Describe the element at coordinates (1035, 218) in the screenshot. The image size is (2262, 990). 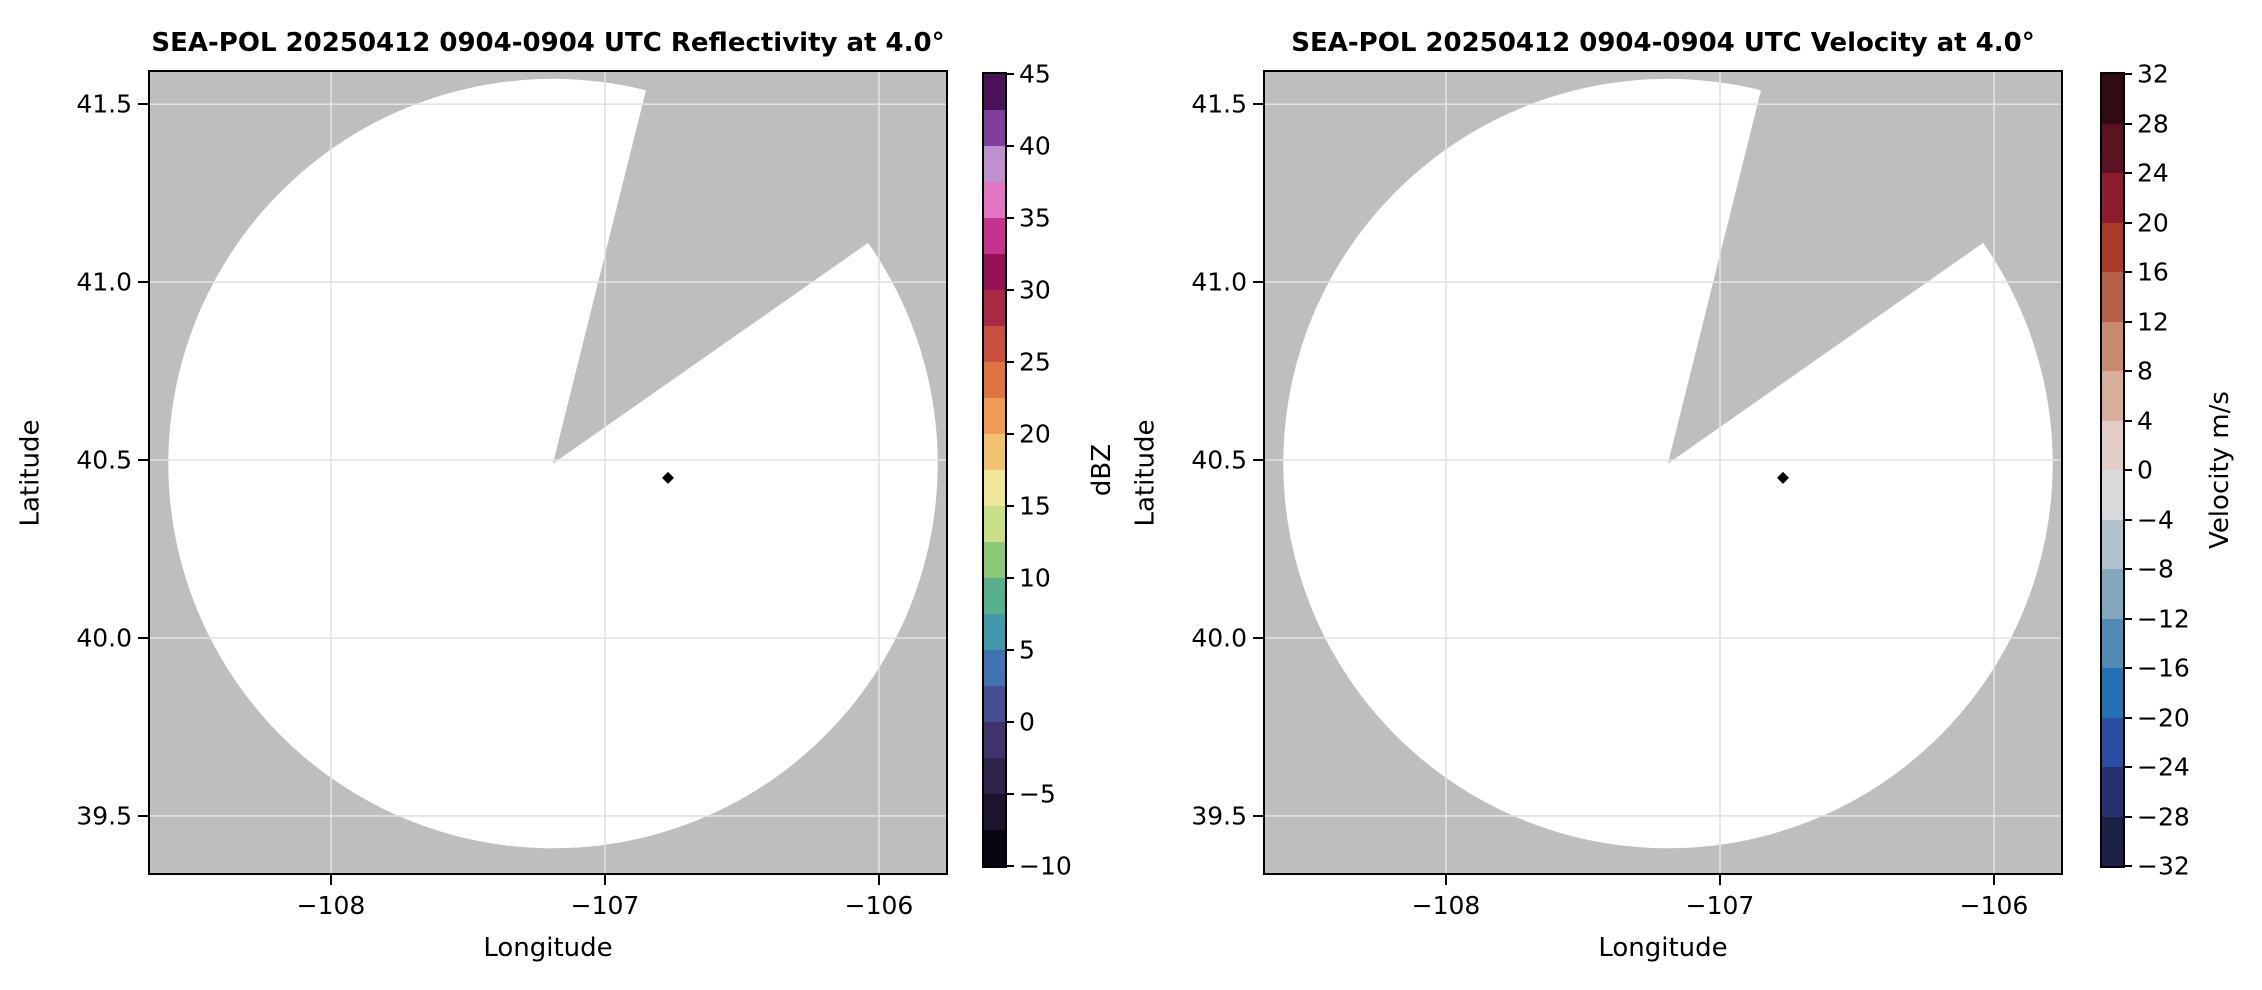
I see `colorbar-tick-label: 35` at that location.